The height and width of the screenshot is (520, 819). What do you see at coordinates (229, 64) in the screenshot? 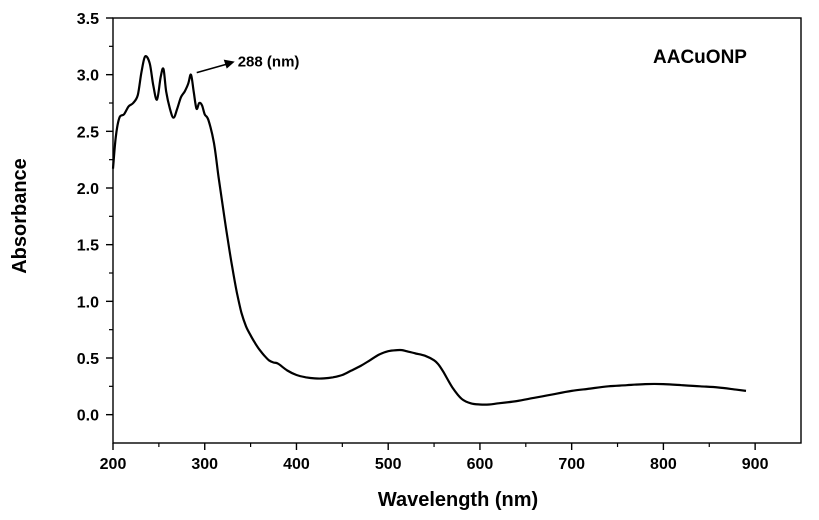
I see `annotation-arrow-head` at bounding box center [229, 64].